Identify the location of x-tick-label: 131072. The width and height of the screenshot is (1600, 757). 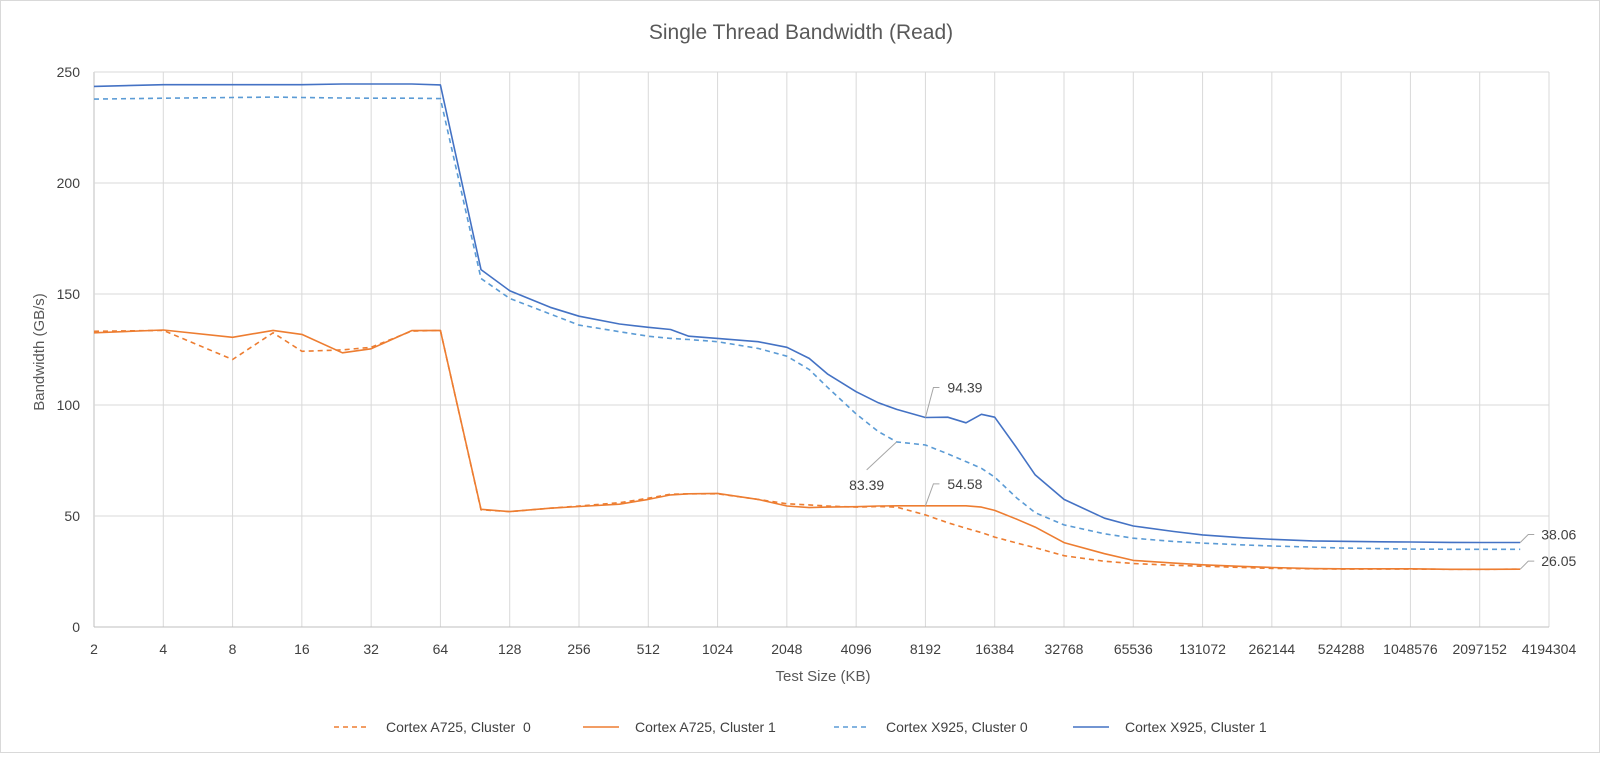
(1202, 649).